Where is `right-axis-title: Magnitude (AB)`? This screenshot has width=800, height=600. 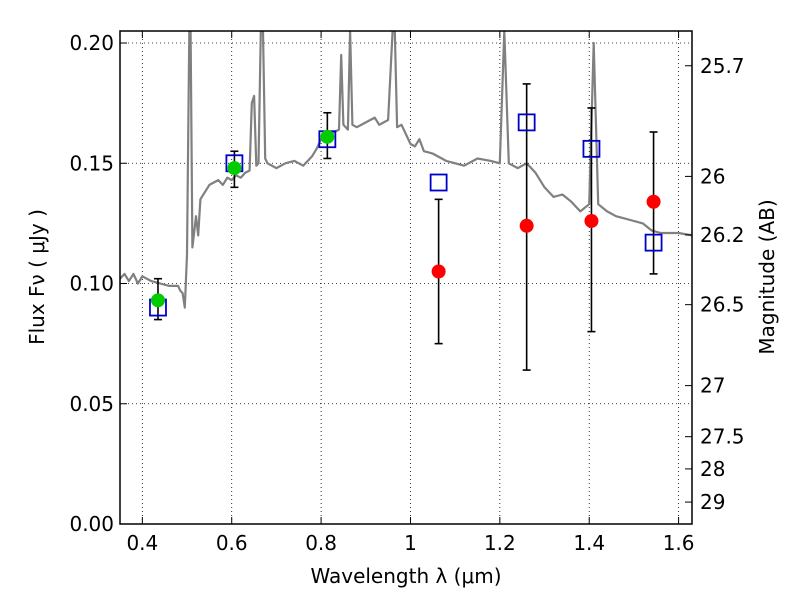 right-axis-title: Magnitude (AB) is located at coordinates (767, 276).